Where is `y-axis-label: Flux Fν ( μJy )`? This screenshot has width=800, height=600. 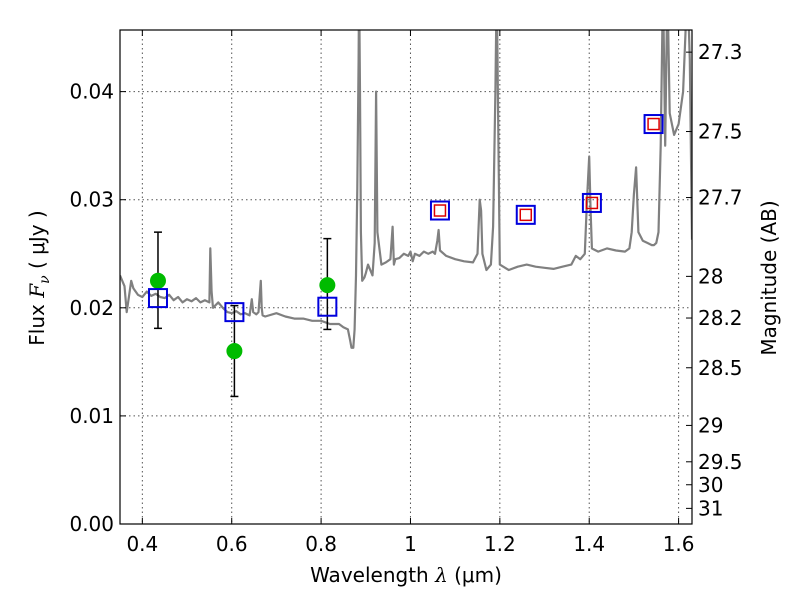 y-axis-label: Flux Fν ( μJy ) is located at coordinates (39, 277).